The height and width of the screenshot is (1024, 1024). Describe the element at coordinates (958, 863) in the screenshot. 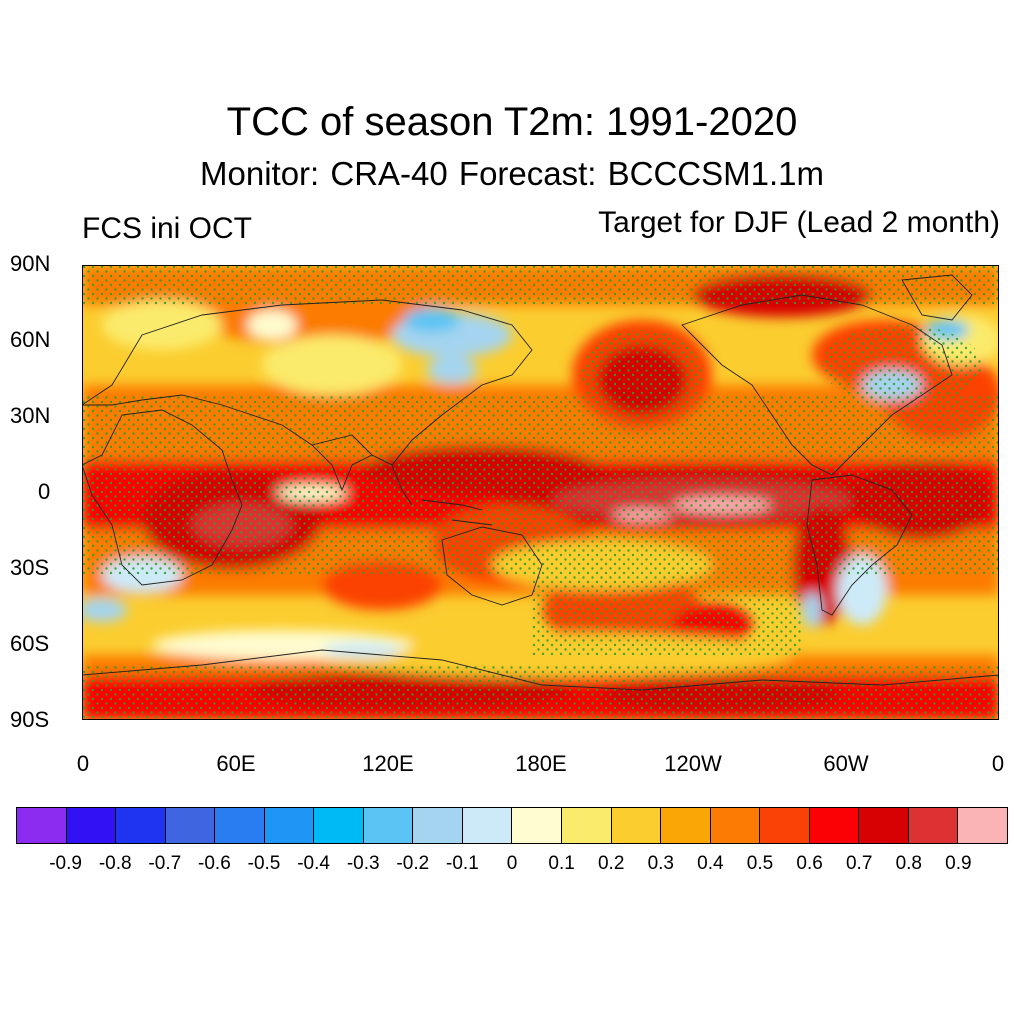

I see `colorbar-tick-label: 0.9` at that location.